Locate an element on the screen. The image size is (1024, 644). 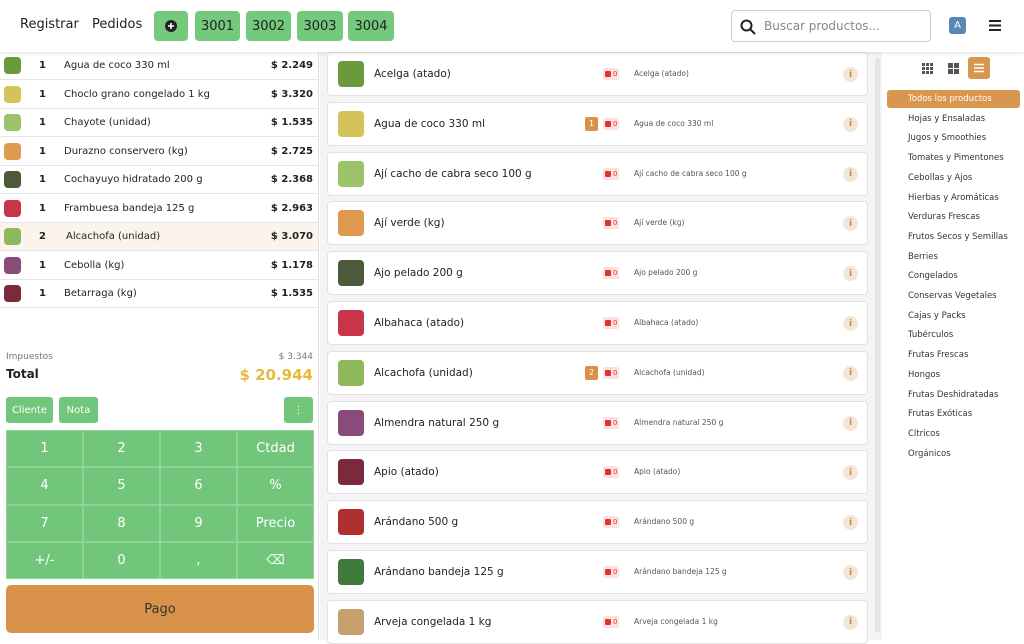
order-line: 1 Betarraga (kg) $ 1.535 is located at coordinates (159, 294).